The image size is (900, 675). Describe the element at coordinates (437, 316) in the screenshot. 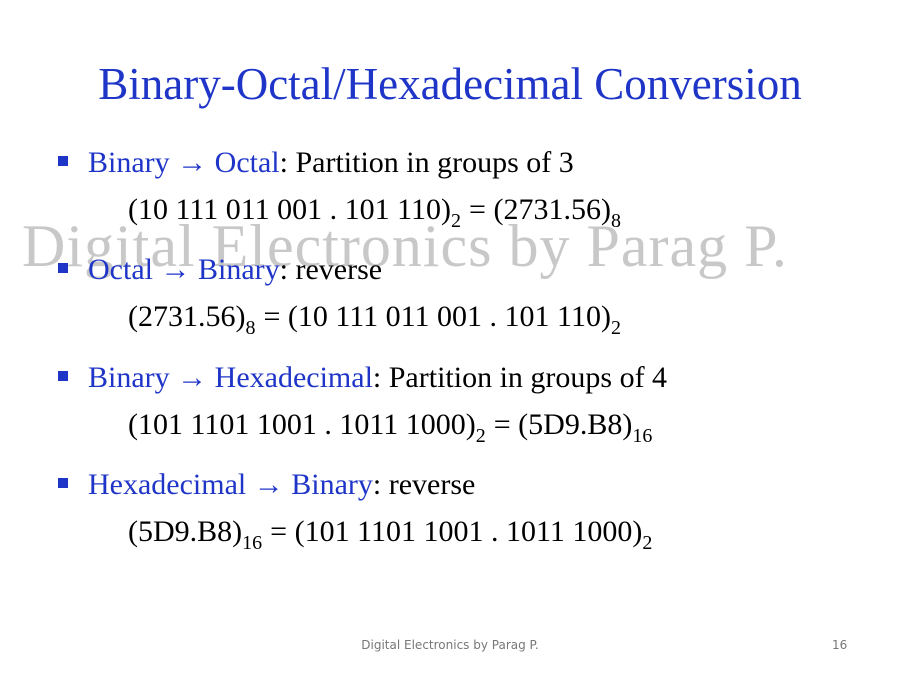

I see `example-text: = (10 111 011 001 . 101 110)` at that location.